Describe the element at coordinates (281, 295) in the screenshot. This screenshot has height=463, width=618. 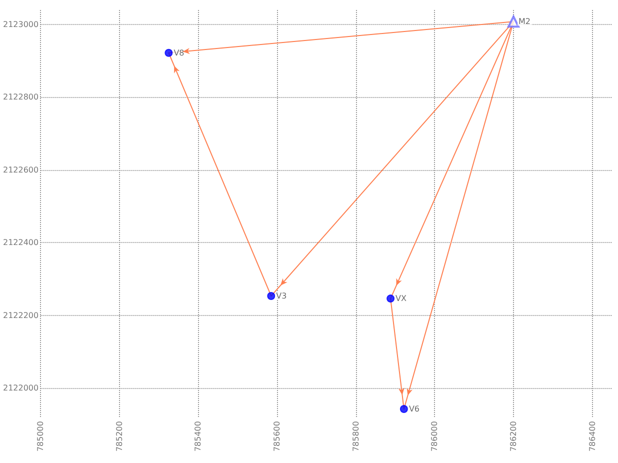
I see `annotation: V3` at that location.